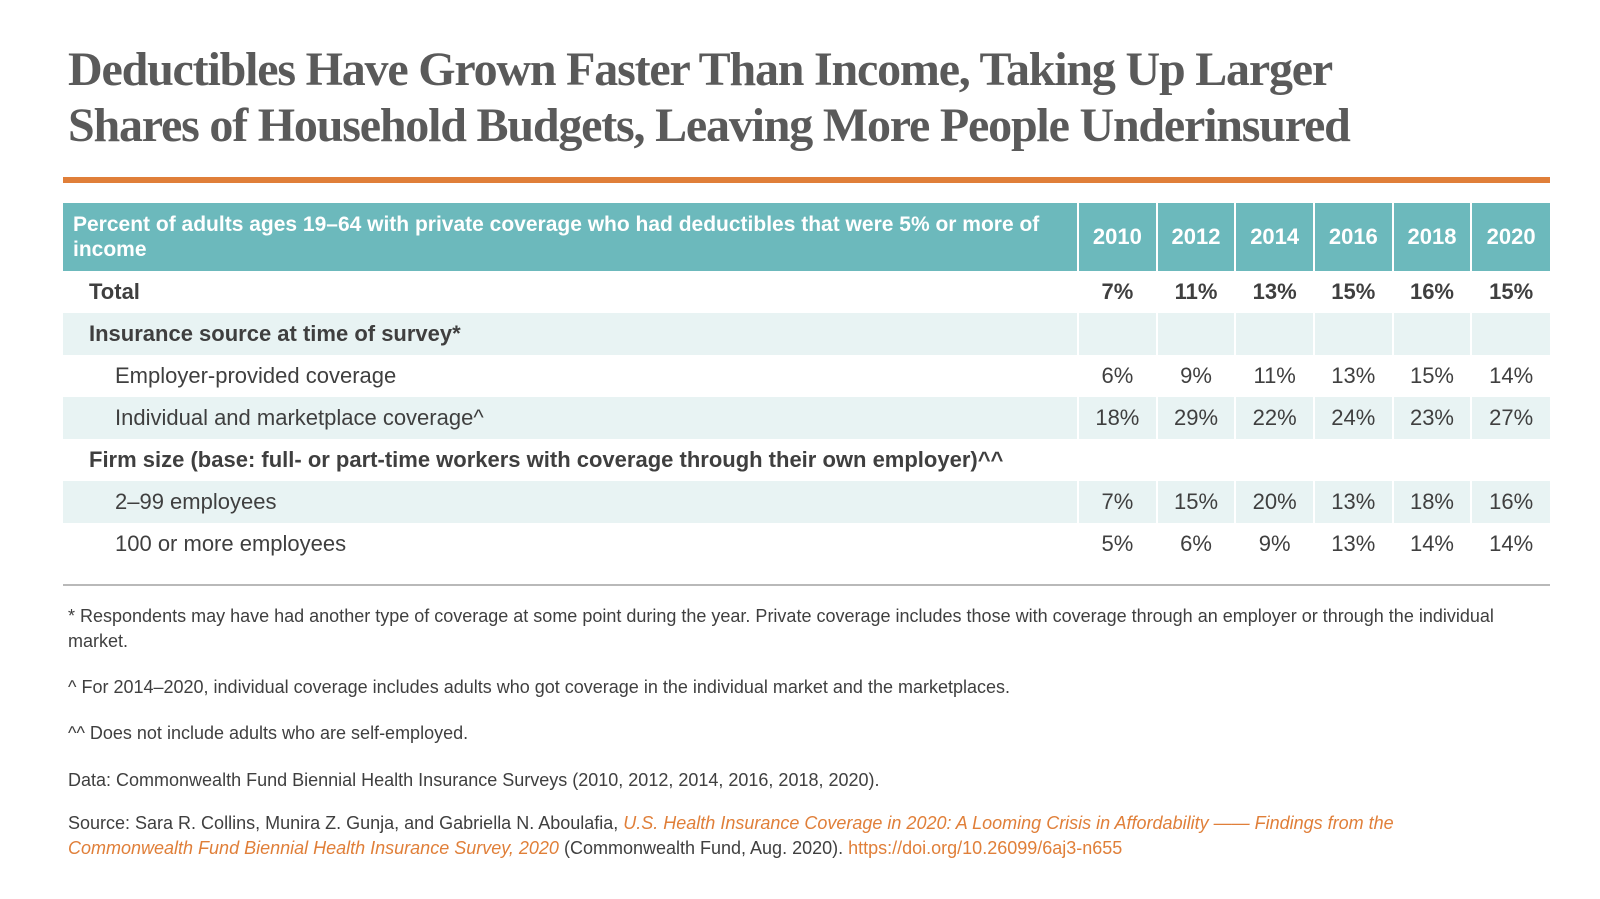 The image size is (1600, 899). I want to click on row-label: Individual and marketplace coverage^, so click(571, 418).